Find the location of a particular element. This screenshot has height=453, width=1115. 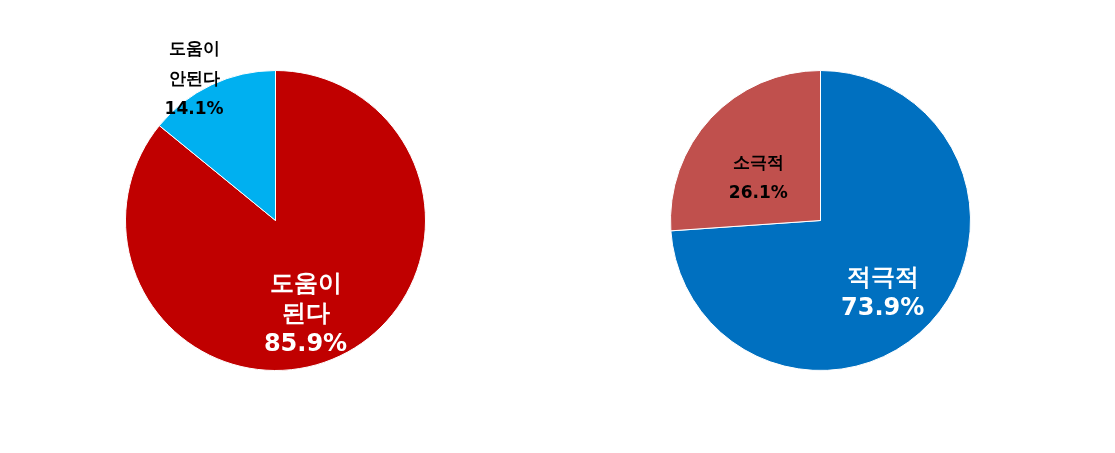

slice-label: 도움이 안된다 is located at coordinates (194, 62).